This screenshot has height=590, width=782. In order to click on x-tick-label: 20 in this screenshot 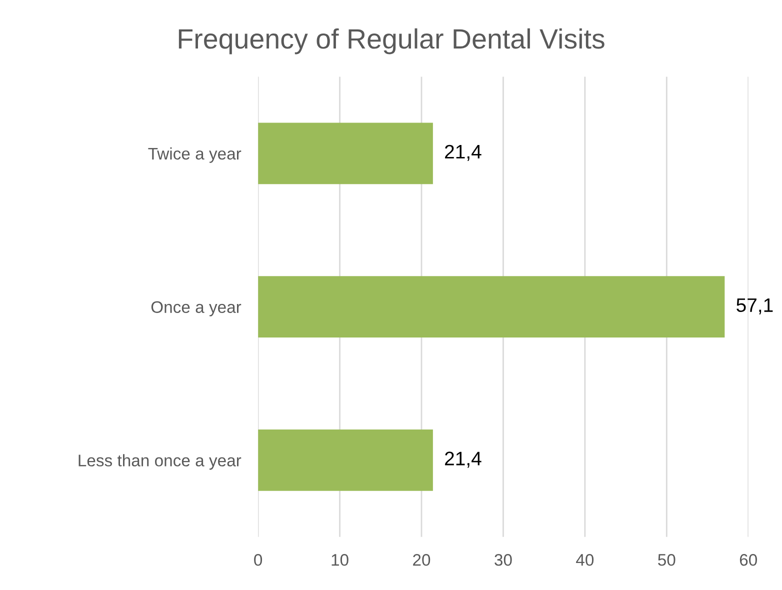, I will do `click(421, 560)`.